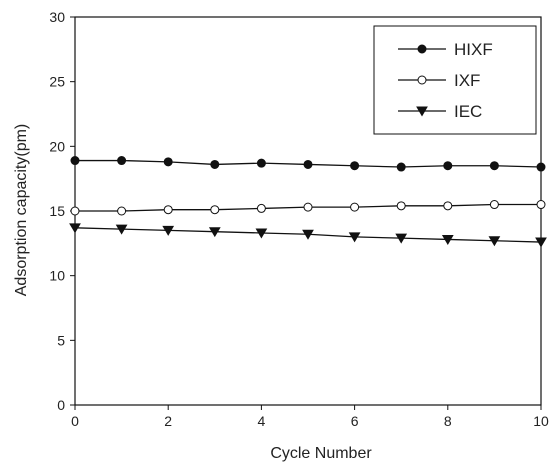  What do you see at coordinates (355, 421) in the screenshot?
I see `x-tick-label: 6` at bounding box center [355, 421].